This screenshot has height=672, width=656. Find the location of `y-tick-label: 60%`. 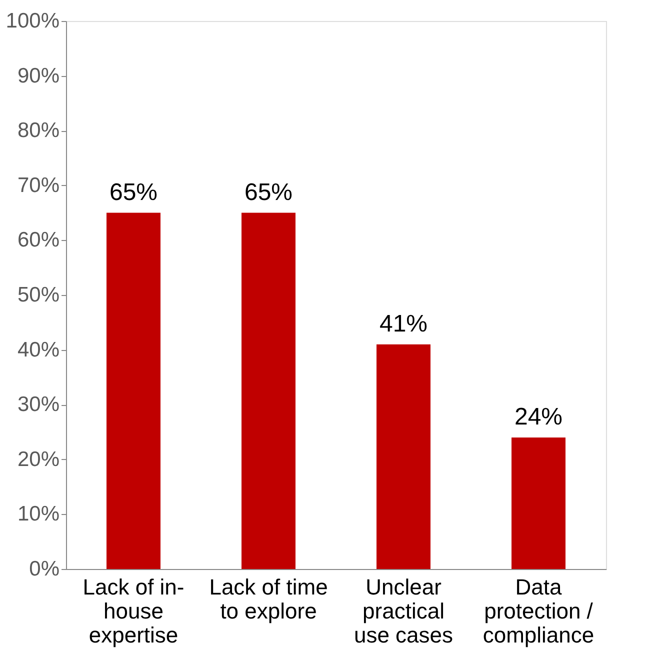

y-tick-label: 60% is located at coordinates (38, 240).